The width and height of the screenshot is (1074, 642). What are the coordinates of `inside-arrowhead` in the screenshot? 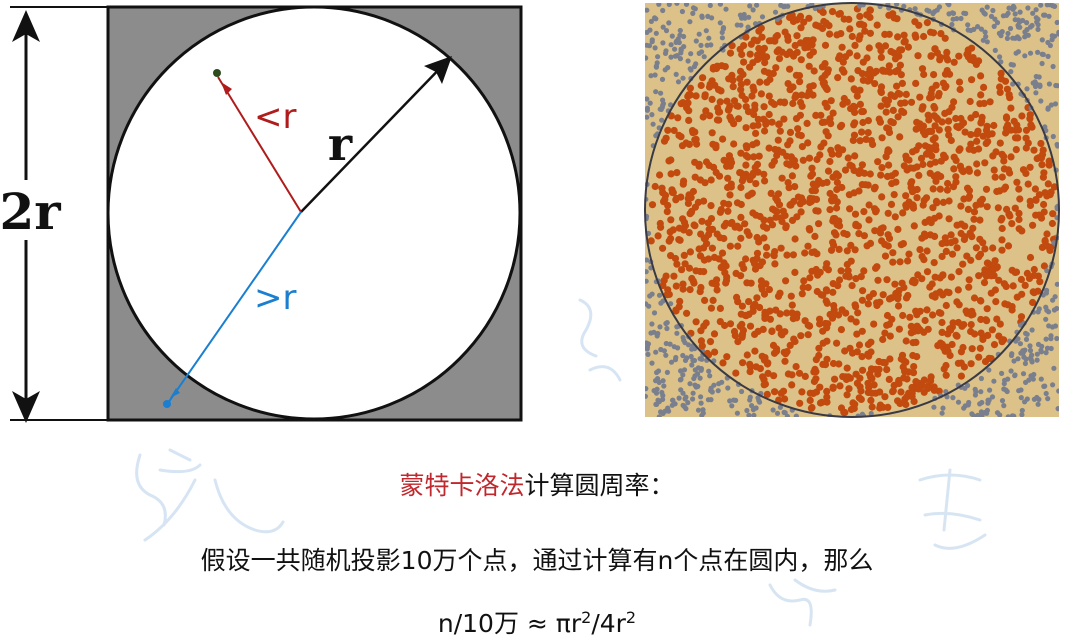 It's located at (226, 88).